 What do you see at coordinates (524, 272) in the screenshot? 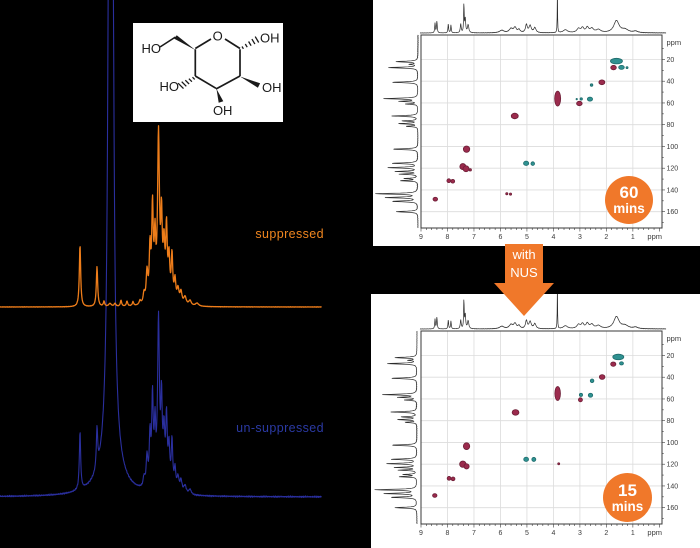
I see `nus-arrow-line2: NUS` at bounding box center [524, 272].